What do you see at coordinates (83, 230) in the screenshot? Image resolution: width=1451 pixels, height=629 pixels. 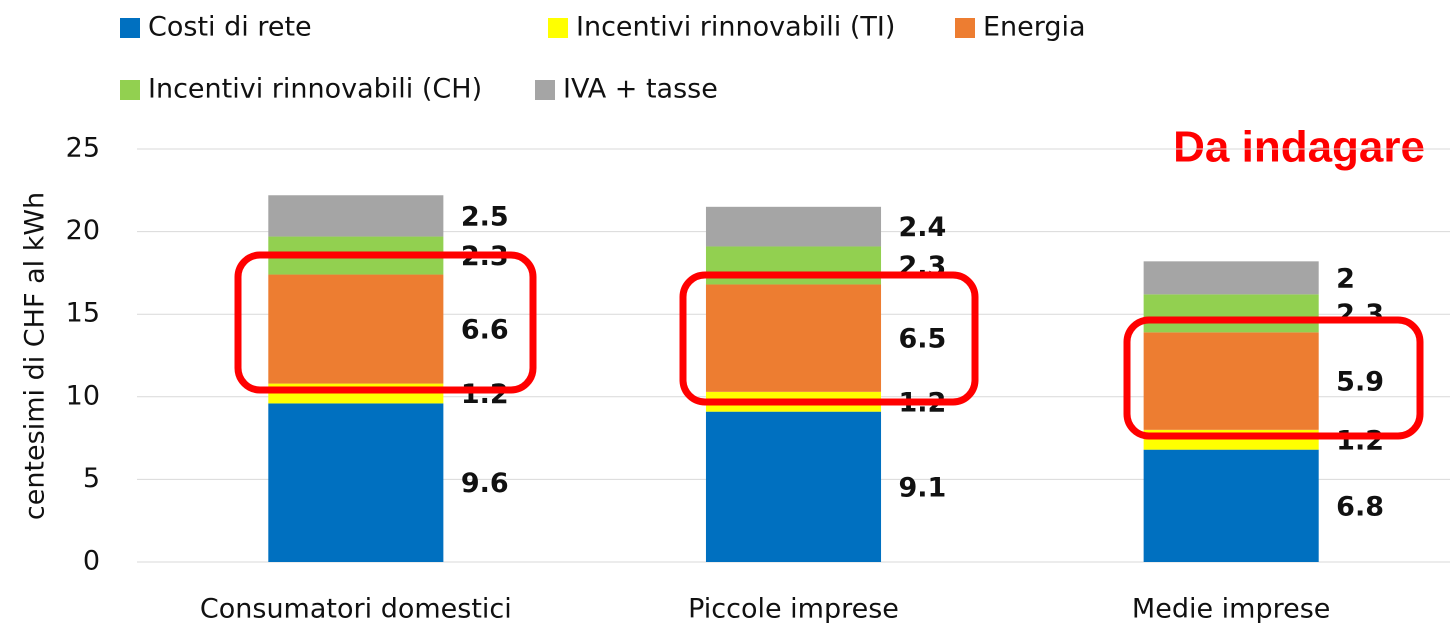 I see `y-tick-label: 20` at bounding box center [83, 230].